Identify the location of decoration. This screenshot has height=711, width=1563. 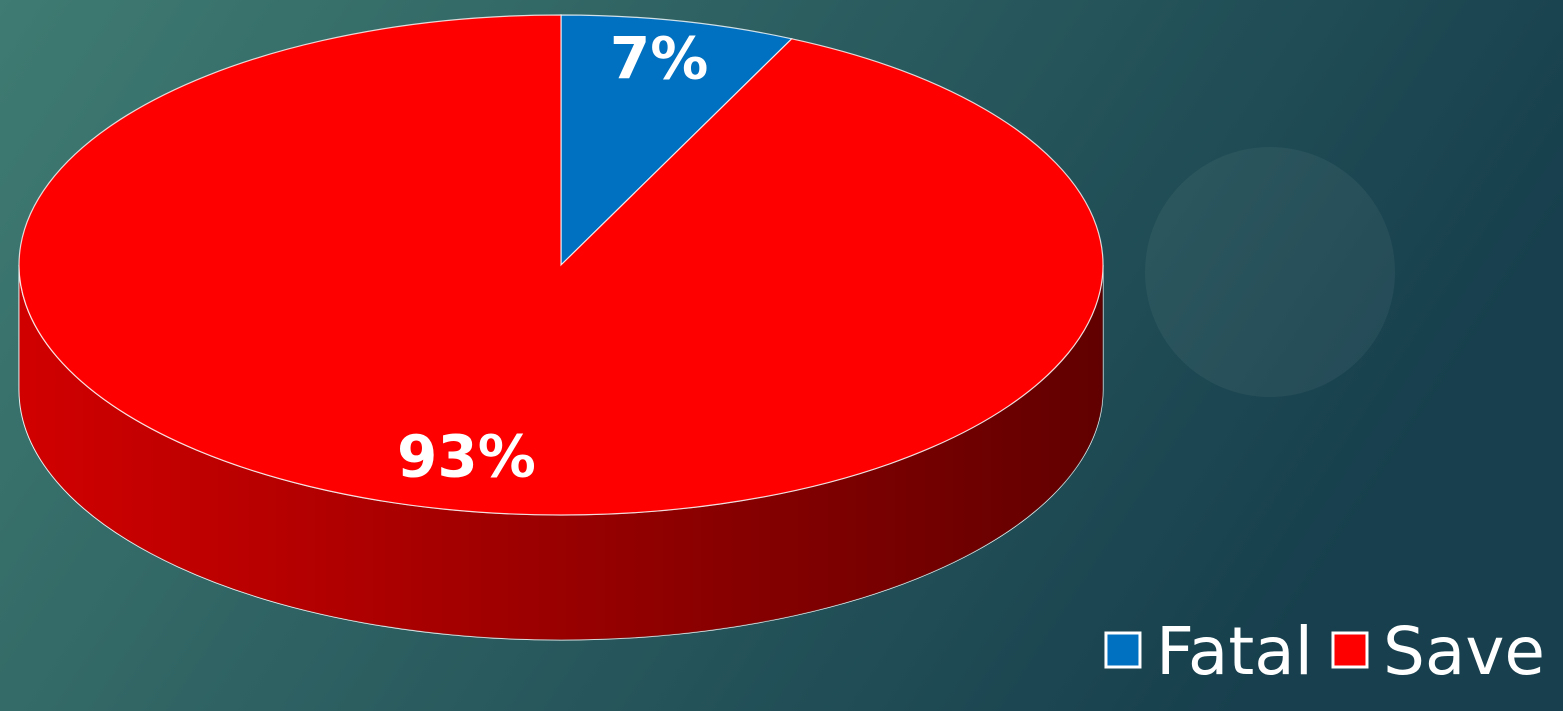
(1270, 272).